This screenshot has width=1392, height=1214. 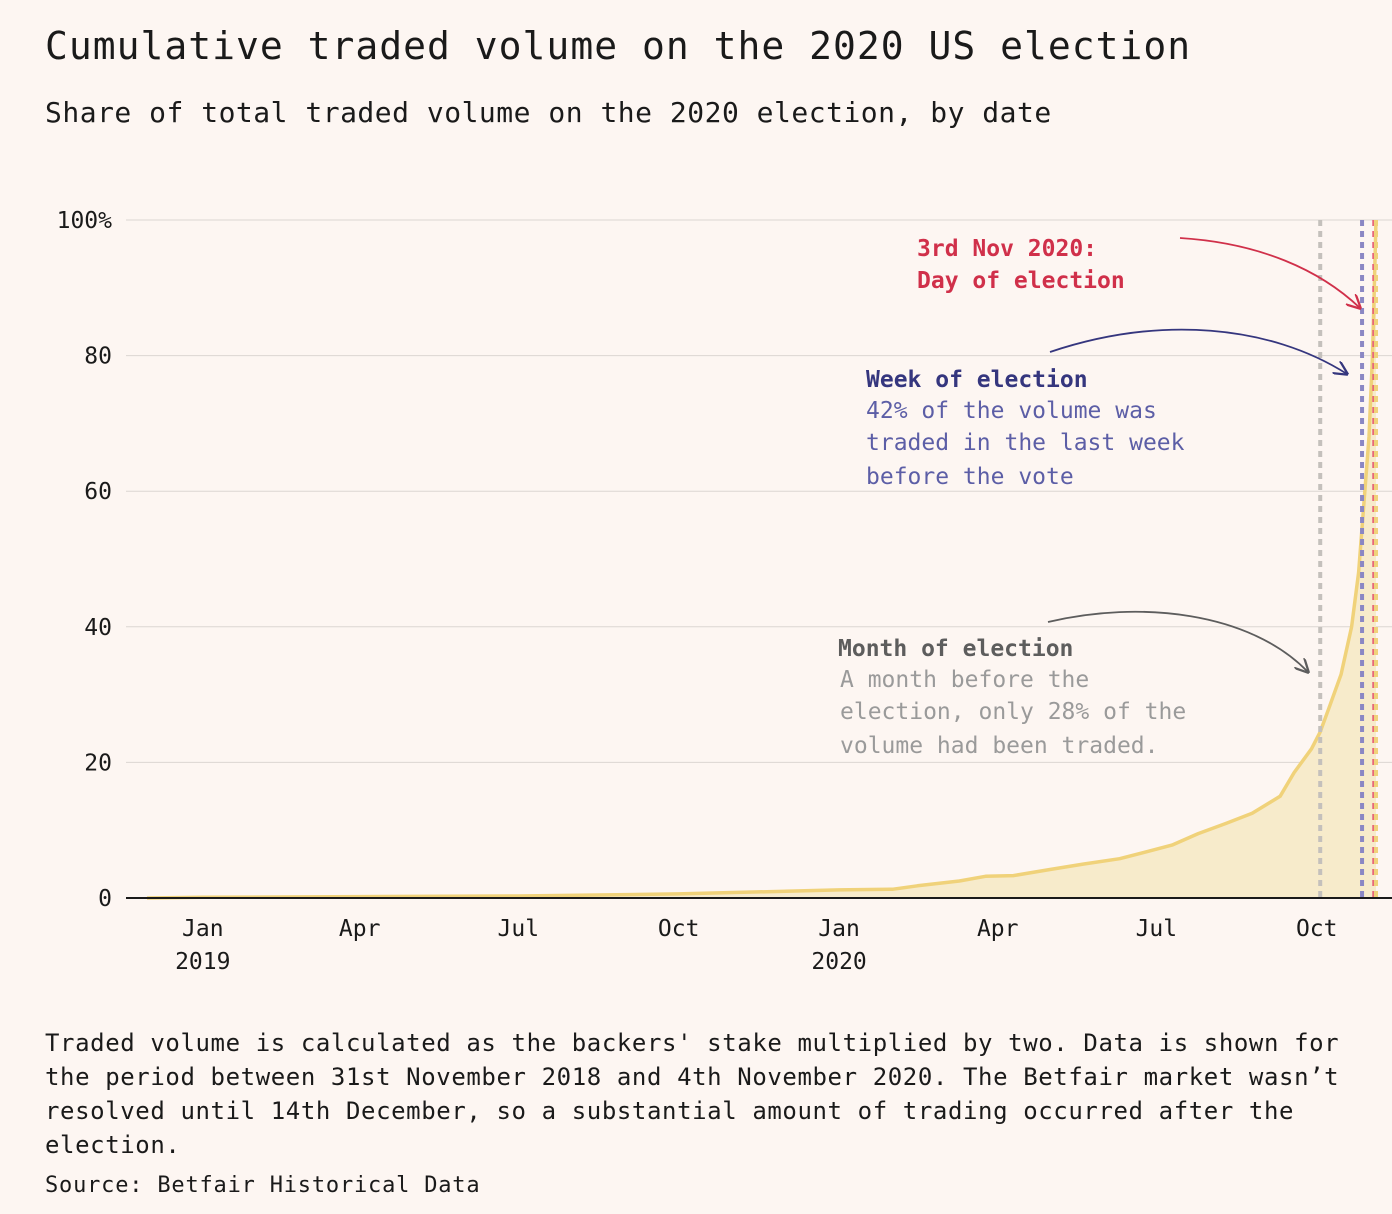 I want to click on x-axis-tick-labels: Jan 2019 Apr Jul Oct Jan 2020 Apr Jul Oct, so click(x=756, y=945).